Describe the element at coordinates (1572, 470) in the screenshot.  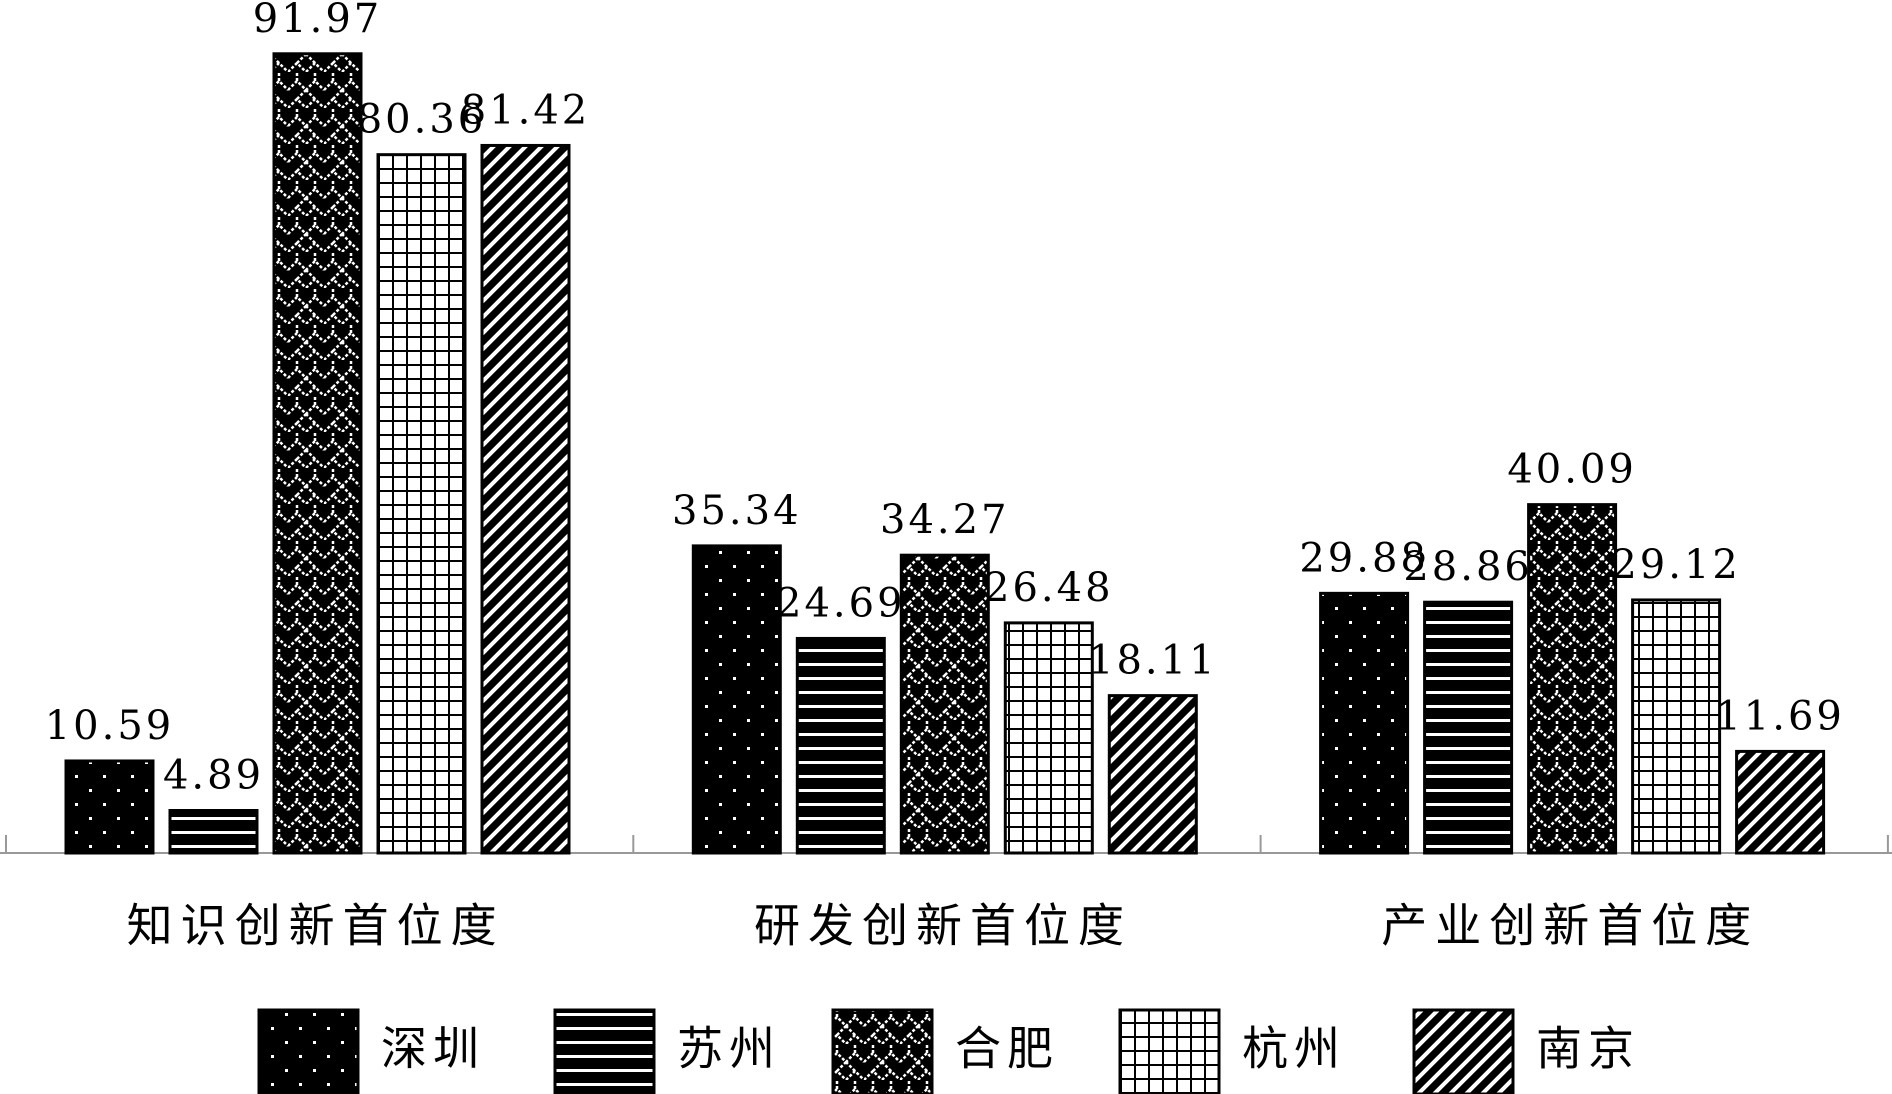
I see `value-label: 40.09` at that location.